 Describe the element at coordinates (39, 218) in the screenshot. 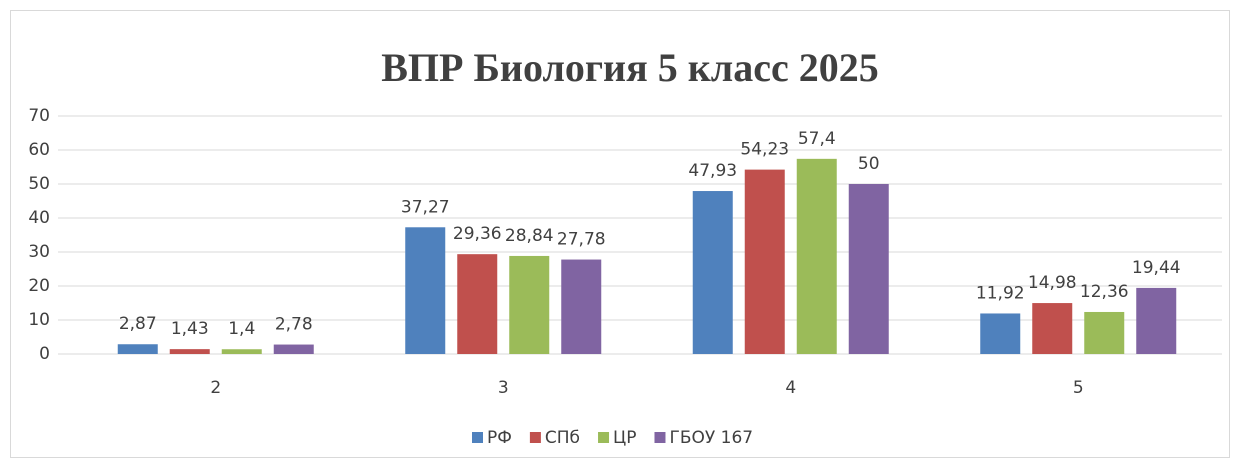

I see `y-tick-label: 40` at that location.